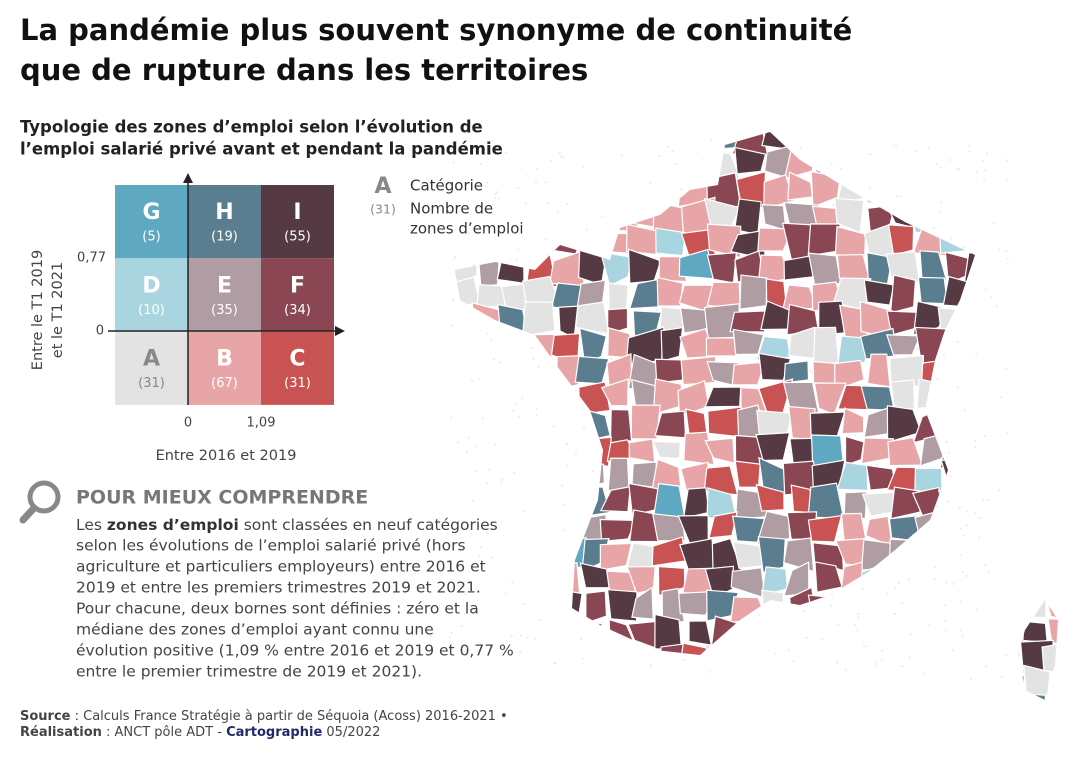  What do you see at coordinates (91, 258) in the screenshot?
I see `y-tick-label: 0,77` at bounding box center [91, 258].